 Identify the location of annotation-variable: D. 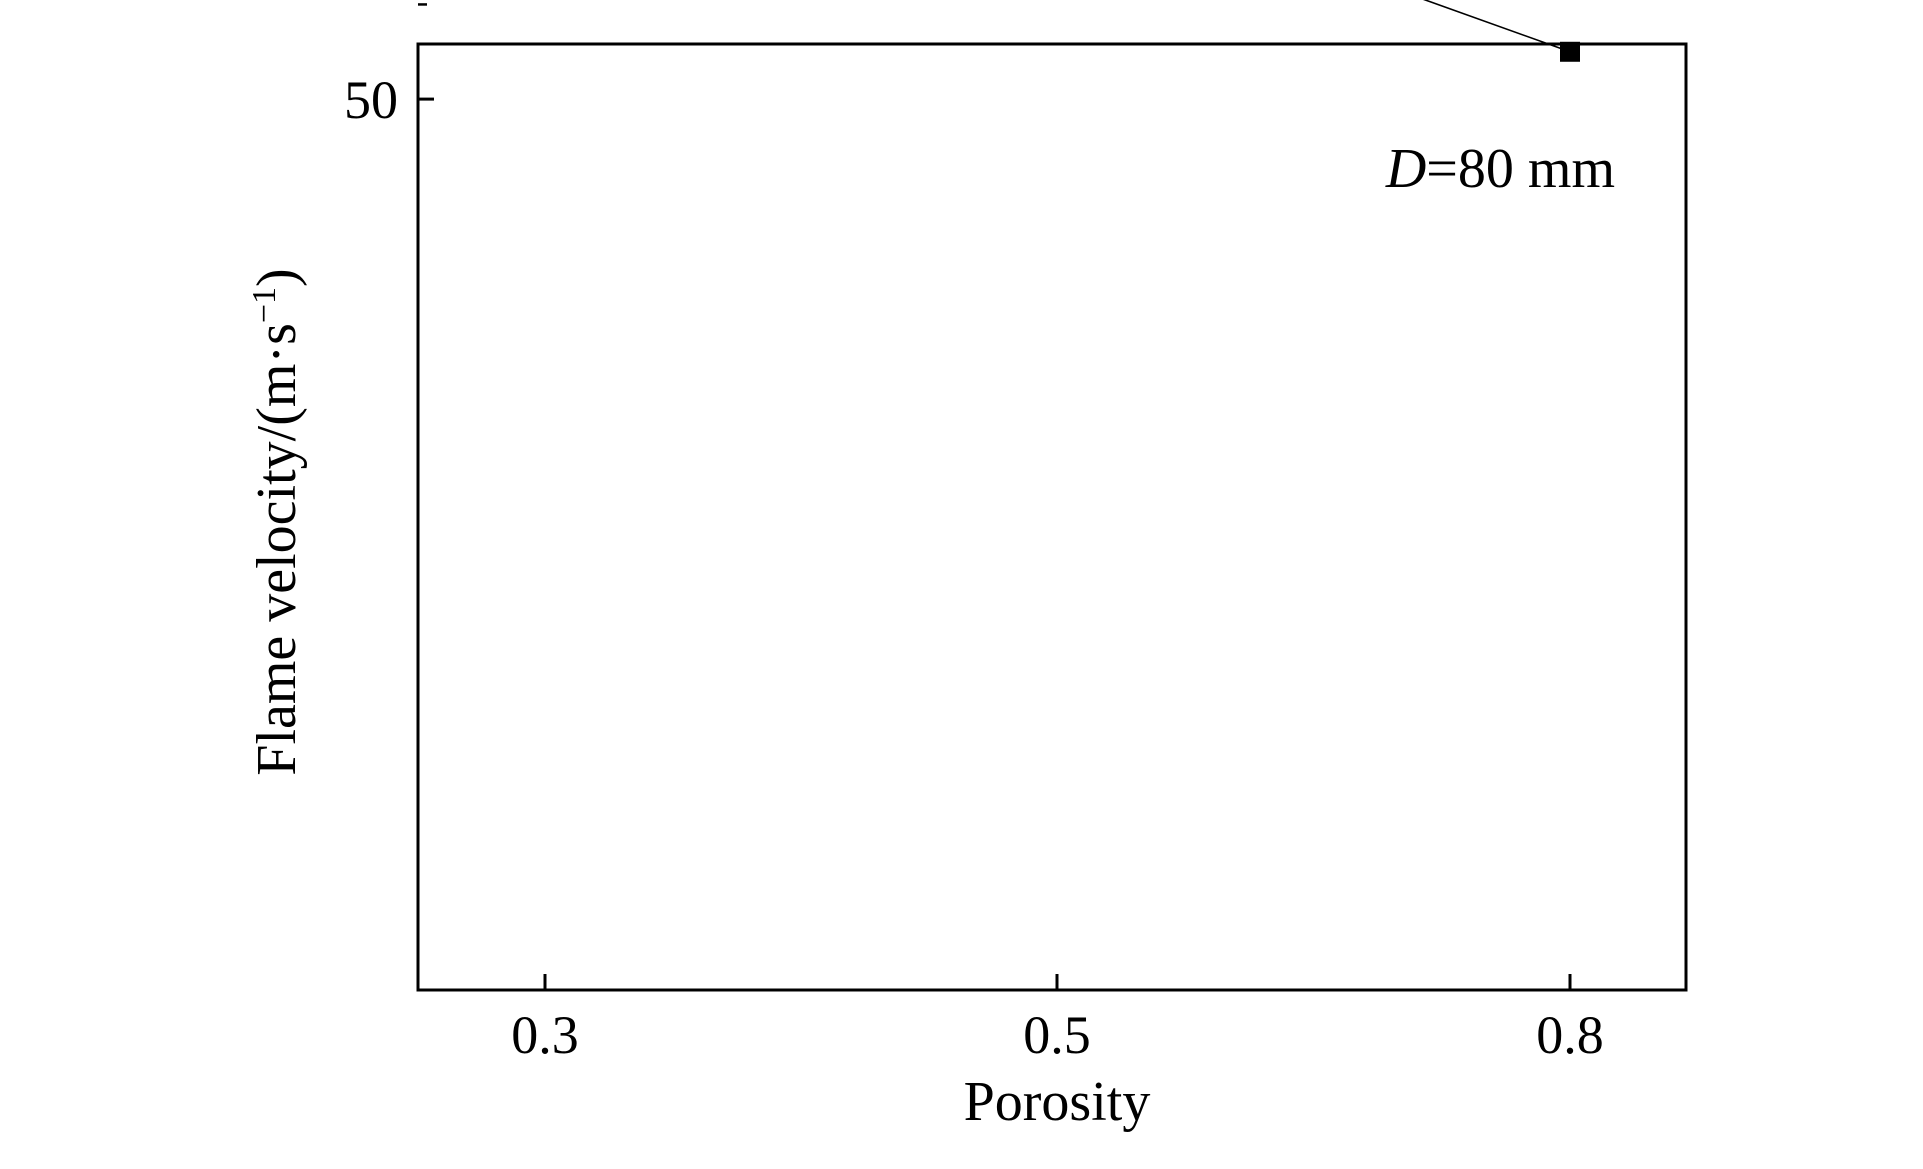
(1405, 169).